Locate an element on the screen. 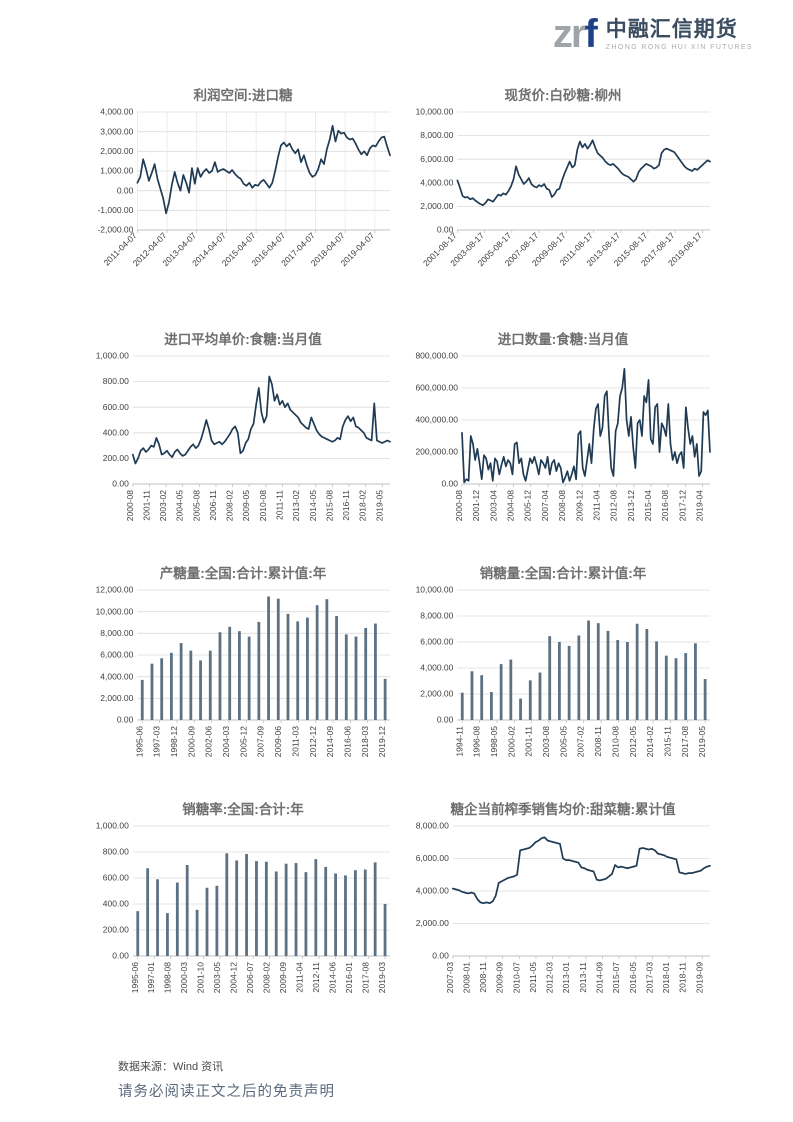  svg-text: 2014-05 is located at coordinates (313, 505).